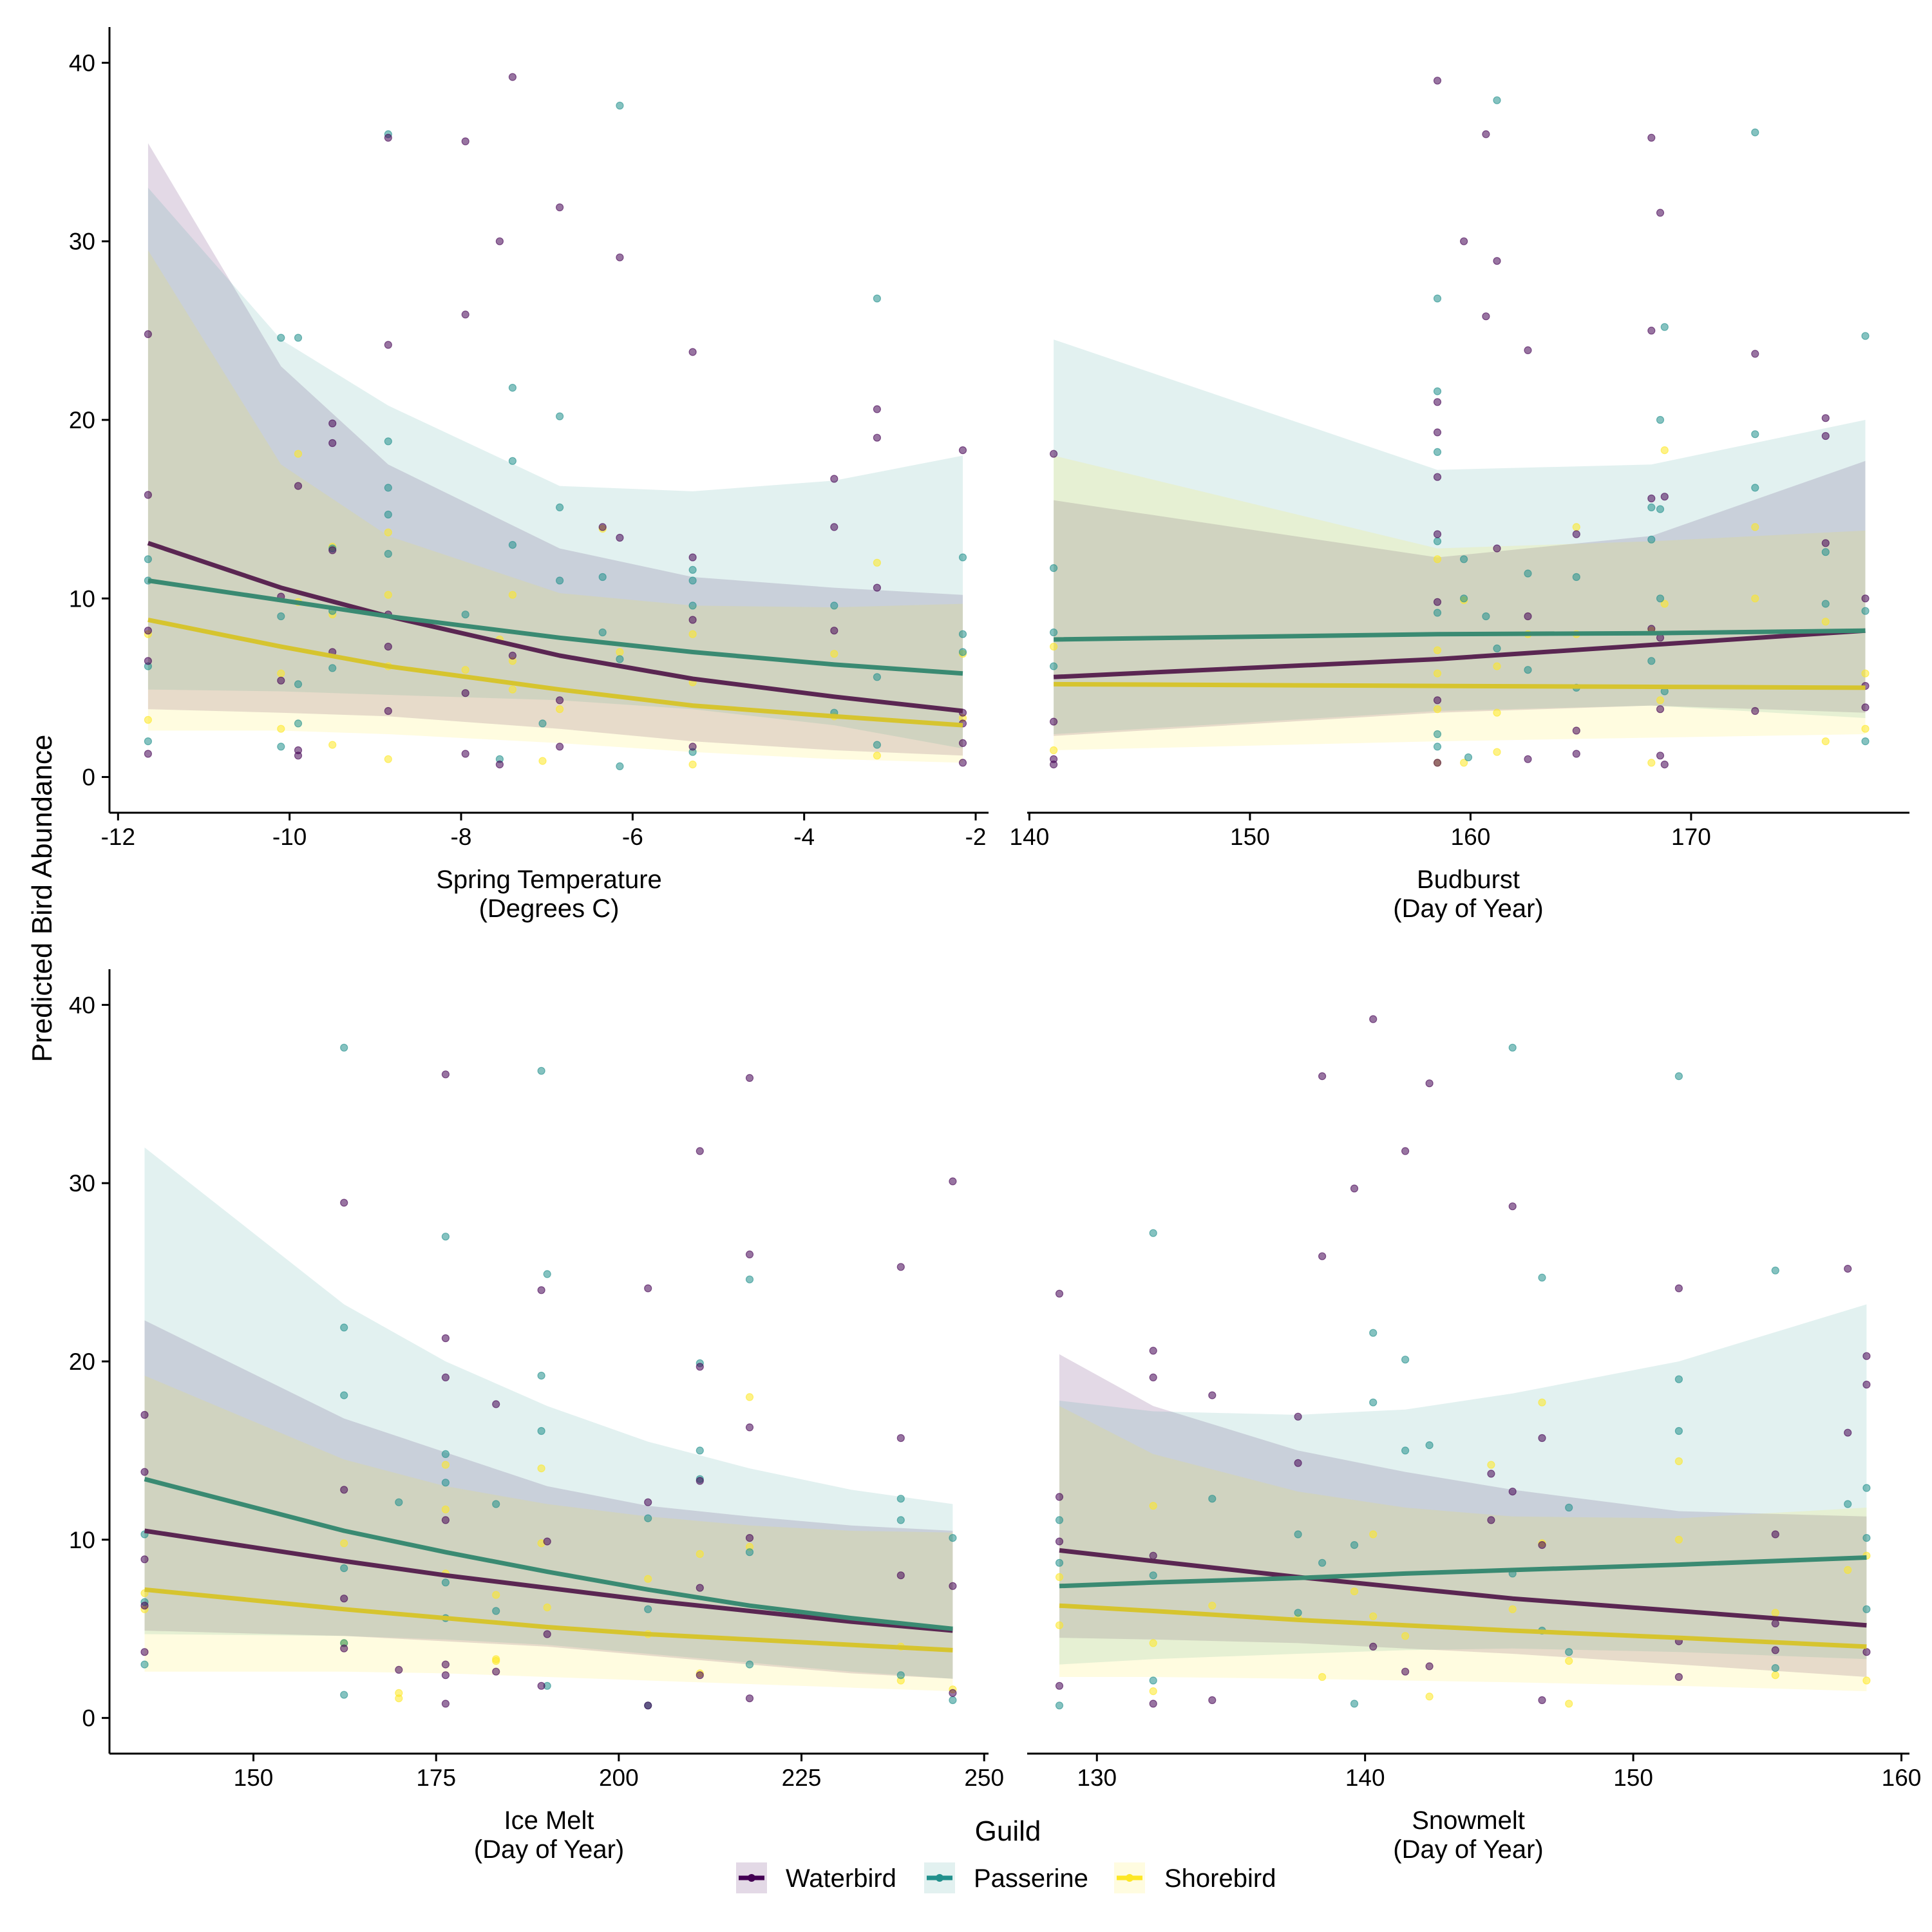 The width and height of the screenshot is (1932, 1932). I want to click on x-tick-label: 250, so click(984, 1778).